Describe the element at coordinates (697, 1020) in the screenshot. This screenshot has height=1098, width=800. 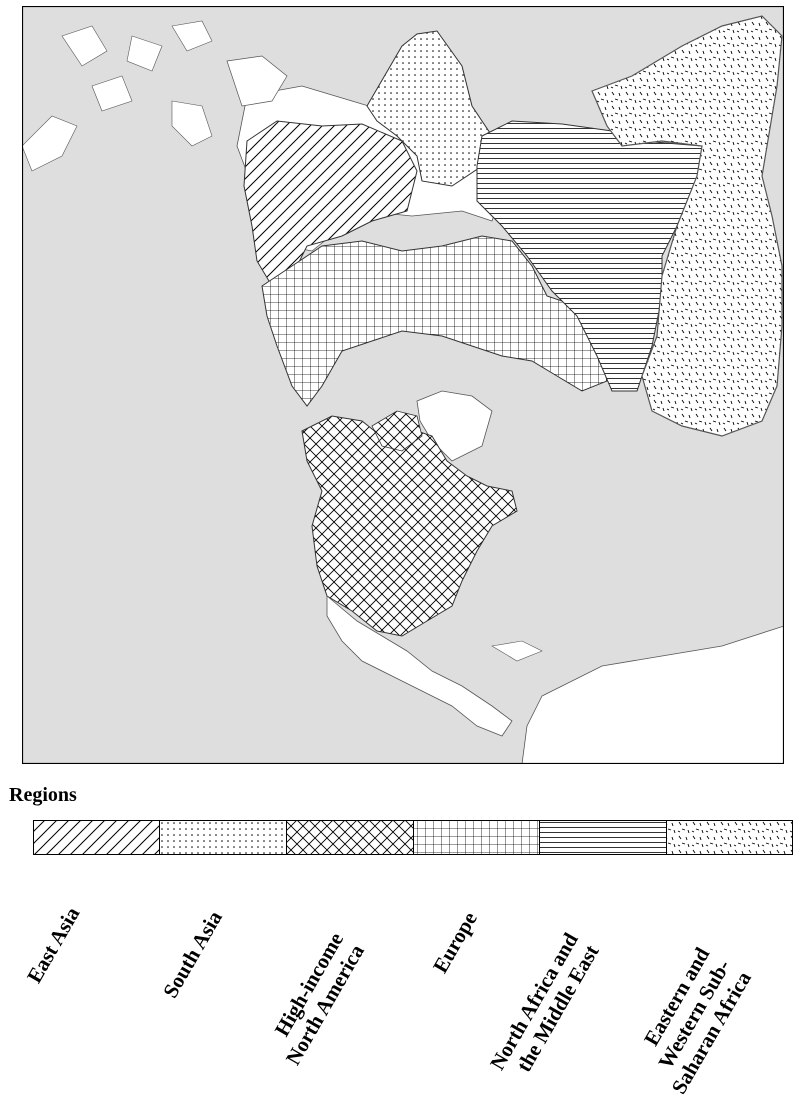
I see `legend-label-eastern-western-ssa: Eastern and Western Sub- Saharan Africa` at that location.